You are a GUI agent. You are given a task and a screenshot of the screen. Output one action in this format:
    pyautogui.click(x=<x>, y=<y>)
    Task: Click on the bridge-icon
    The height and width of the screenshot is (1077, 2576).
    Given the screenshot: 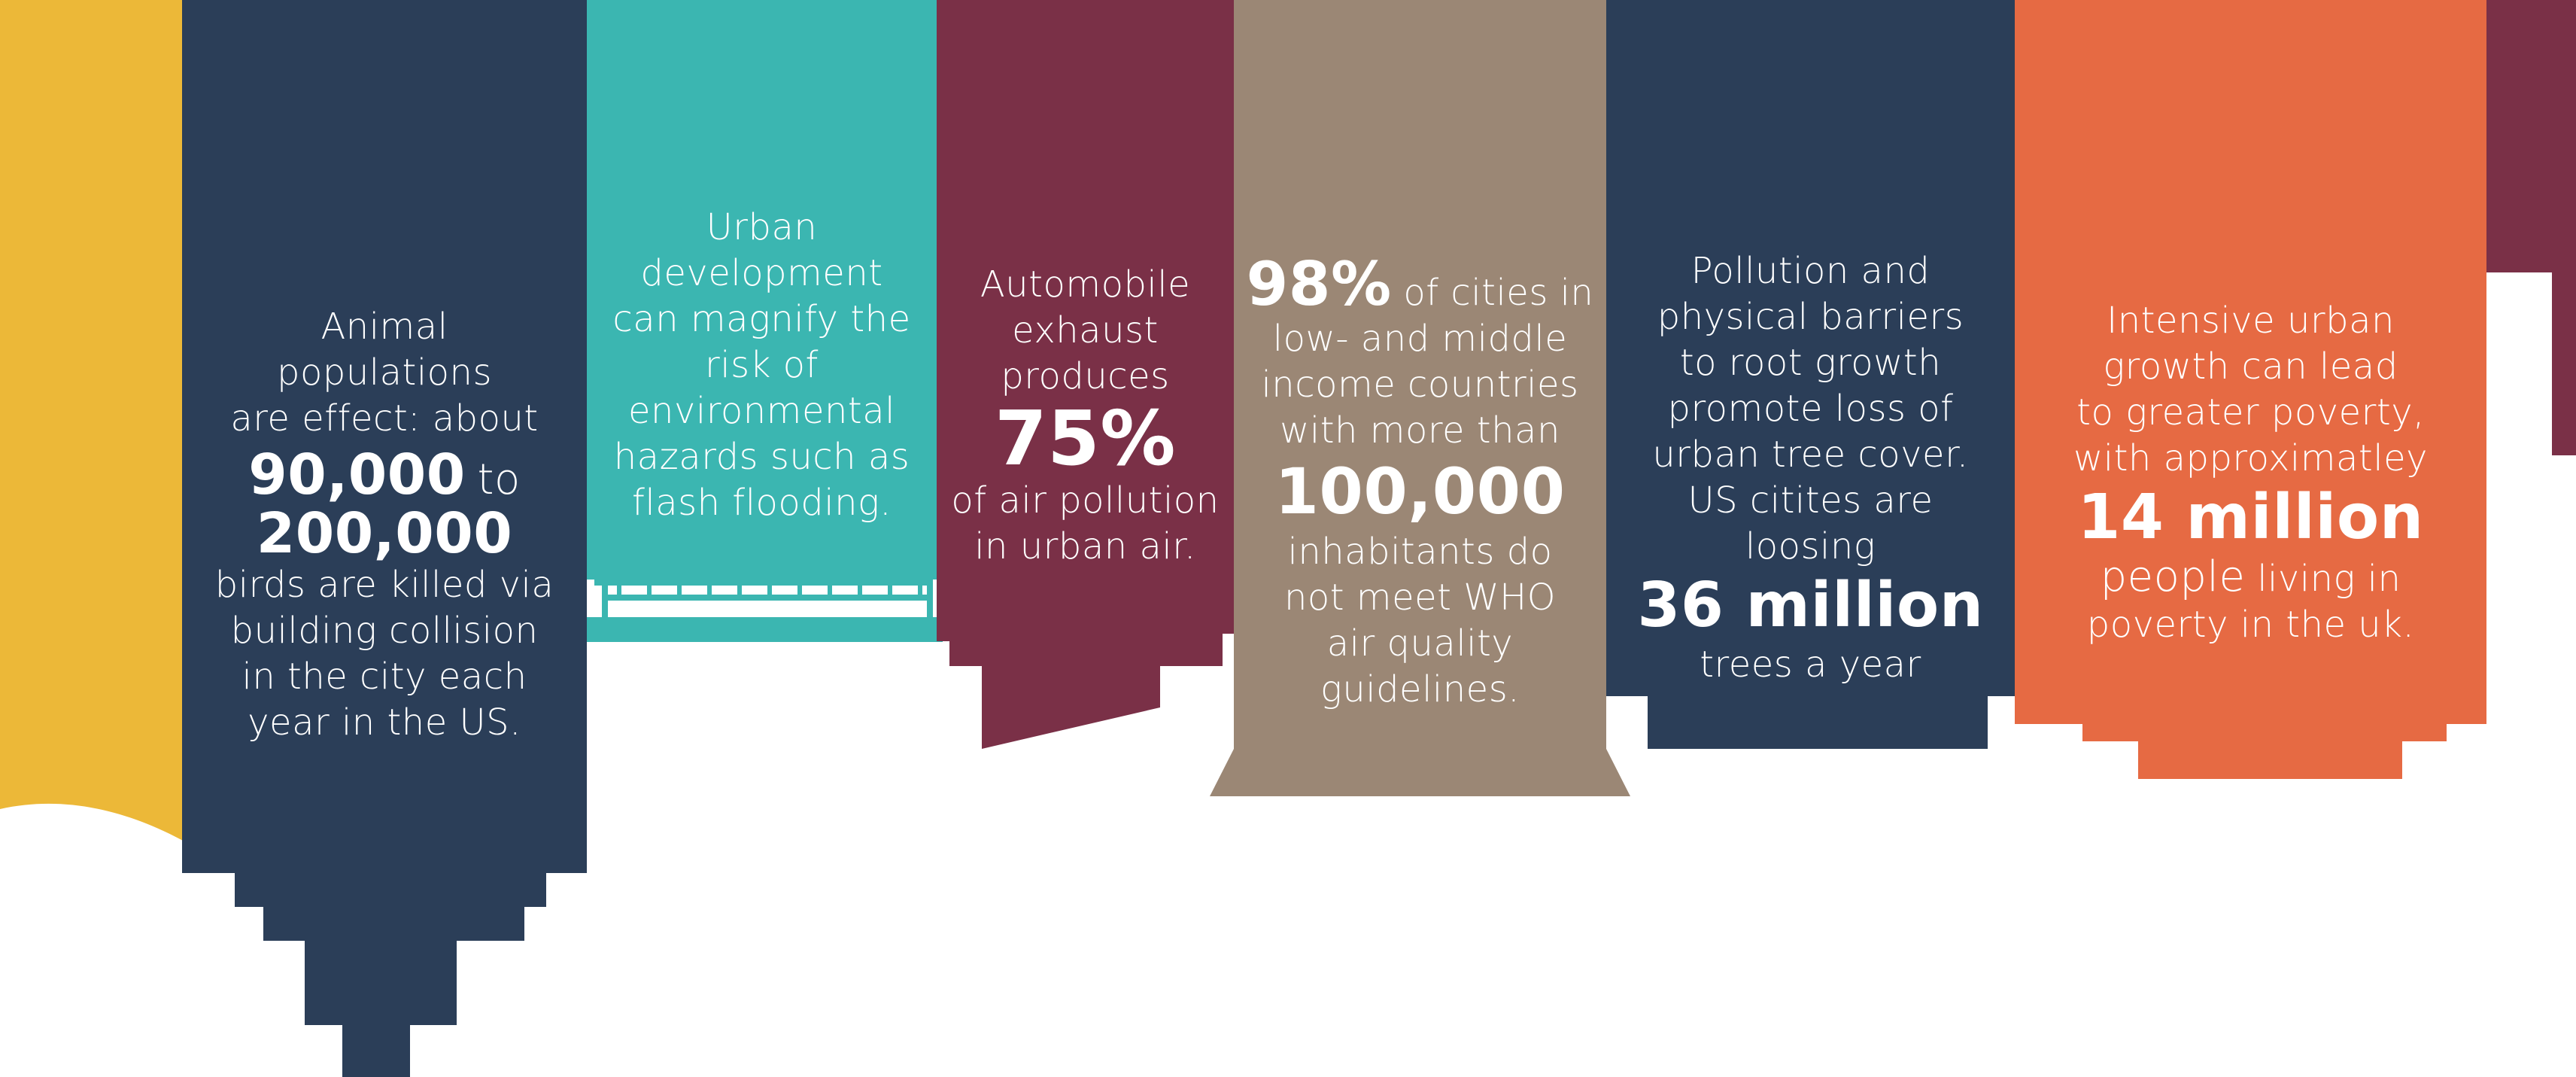 What is the action you would take?
    pyautogui.click(x=765, y=610)
    